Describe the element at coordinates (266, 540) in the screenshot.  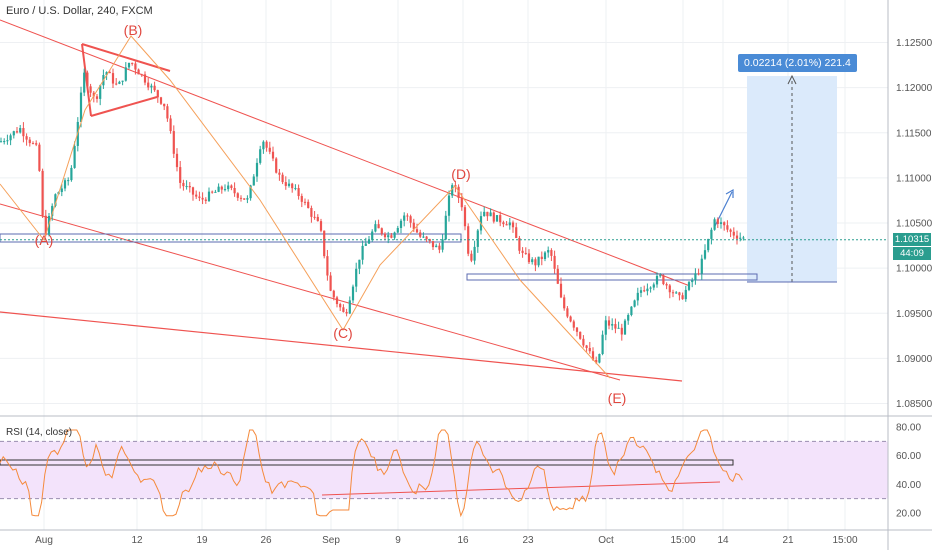
I see `x-tick-label: 26` at that location.